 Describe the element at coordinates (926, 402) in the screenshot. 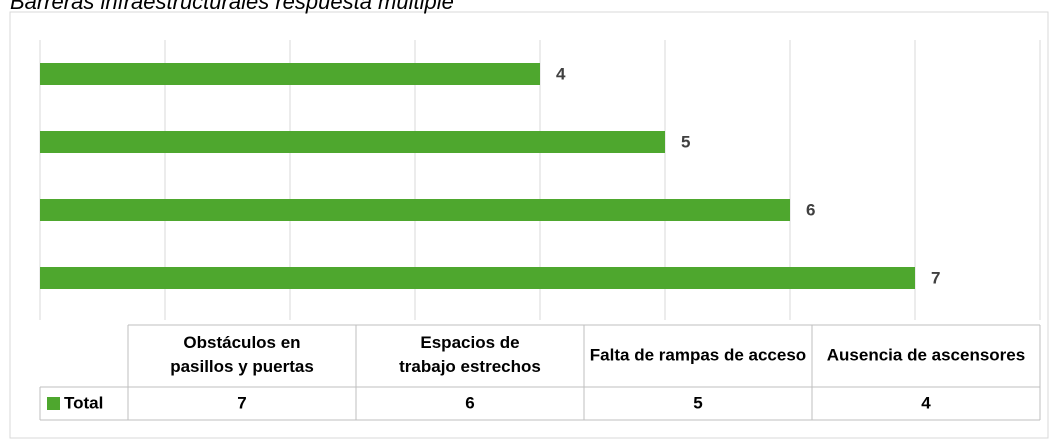

I see `table-value: 4` at that location.